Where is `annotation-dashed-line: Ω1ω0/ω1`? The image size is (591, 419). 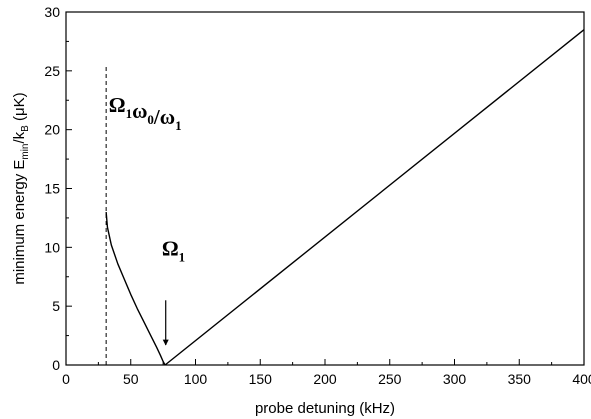 annotation-dashed-line: Ω1ω0/ω1 is located at coordinates (145, 113).